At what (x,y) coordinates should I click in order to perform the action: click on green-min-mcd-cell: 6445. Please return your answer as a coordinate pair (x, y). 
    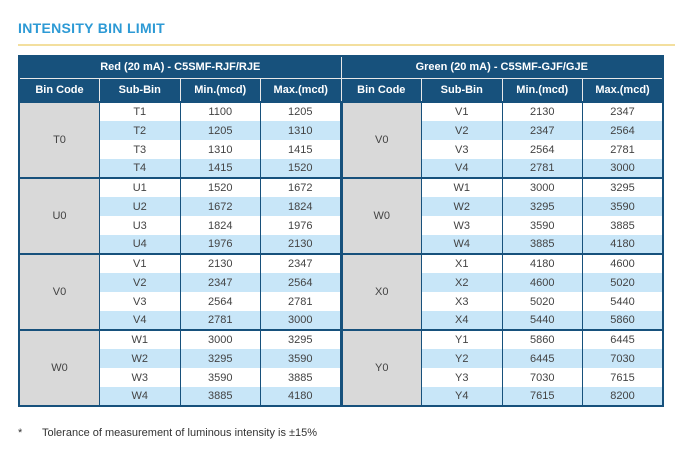
    Looking at the image, I should click on (542, 358).